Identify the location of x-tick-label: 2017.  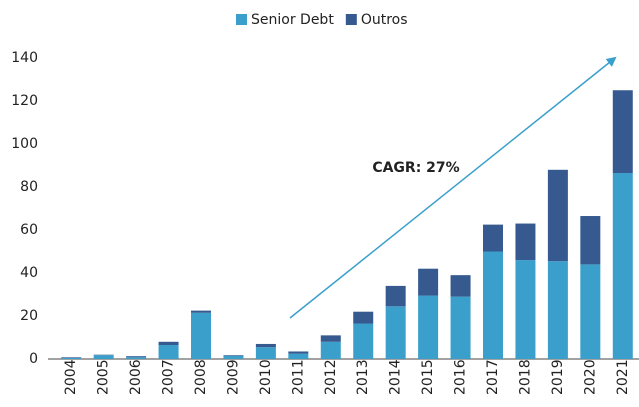
(493, 377).